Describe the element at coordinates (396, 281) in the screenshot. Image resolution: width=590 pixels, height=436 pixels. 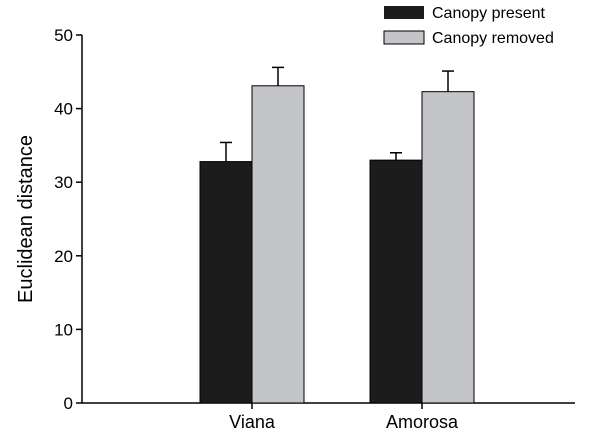
I see `bar-canopy-present-amorosa` at that location.